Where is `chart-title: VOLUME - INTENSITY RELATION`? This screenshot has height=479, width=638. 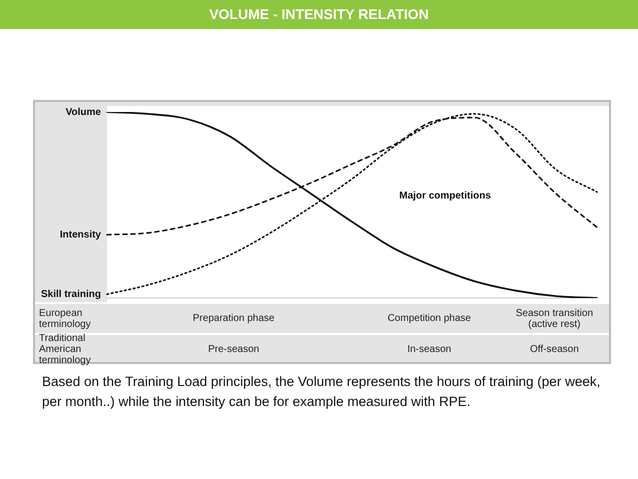
chart-title: VOLUME - INTENSITY RELATION is located at coordinates (319, 14).